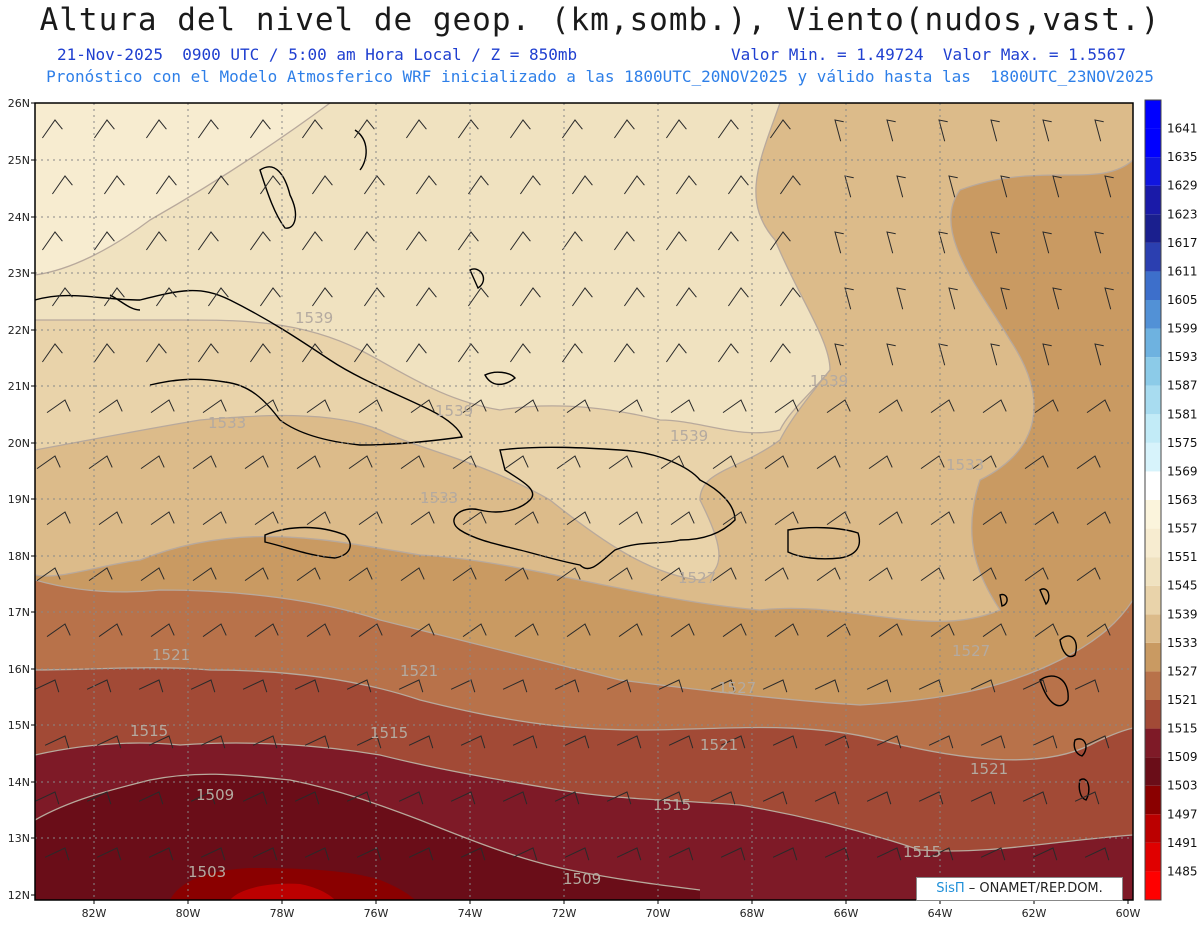  I want to click on lat-label: 21N, so click(19, 386).